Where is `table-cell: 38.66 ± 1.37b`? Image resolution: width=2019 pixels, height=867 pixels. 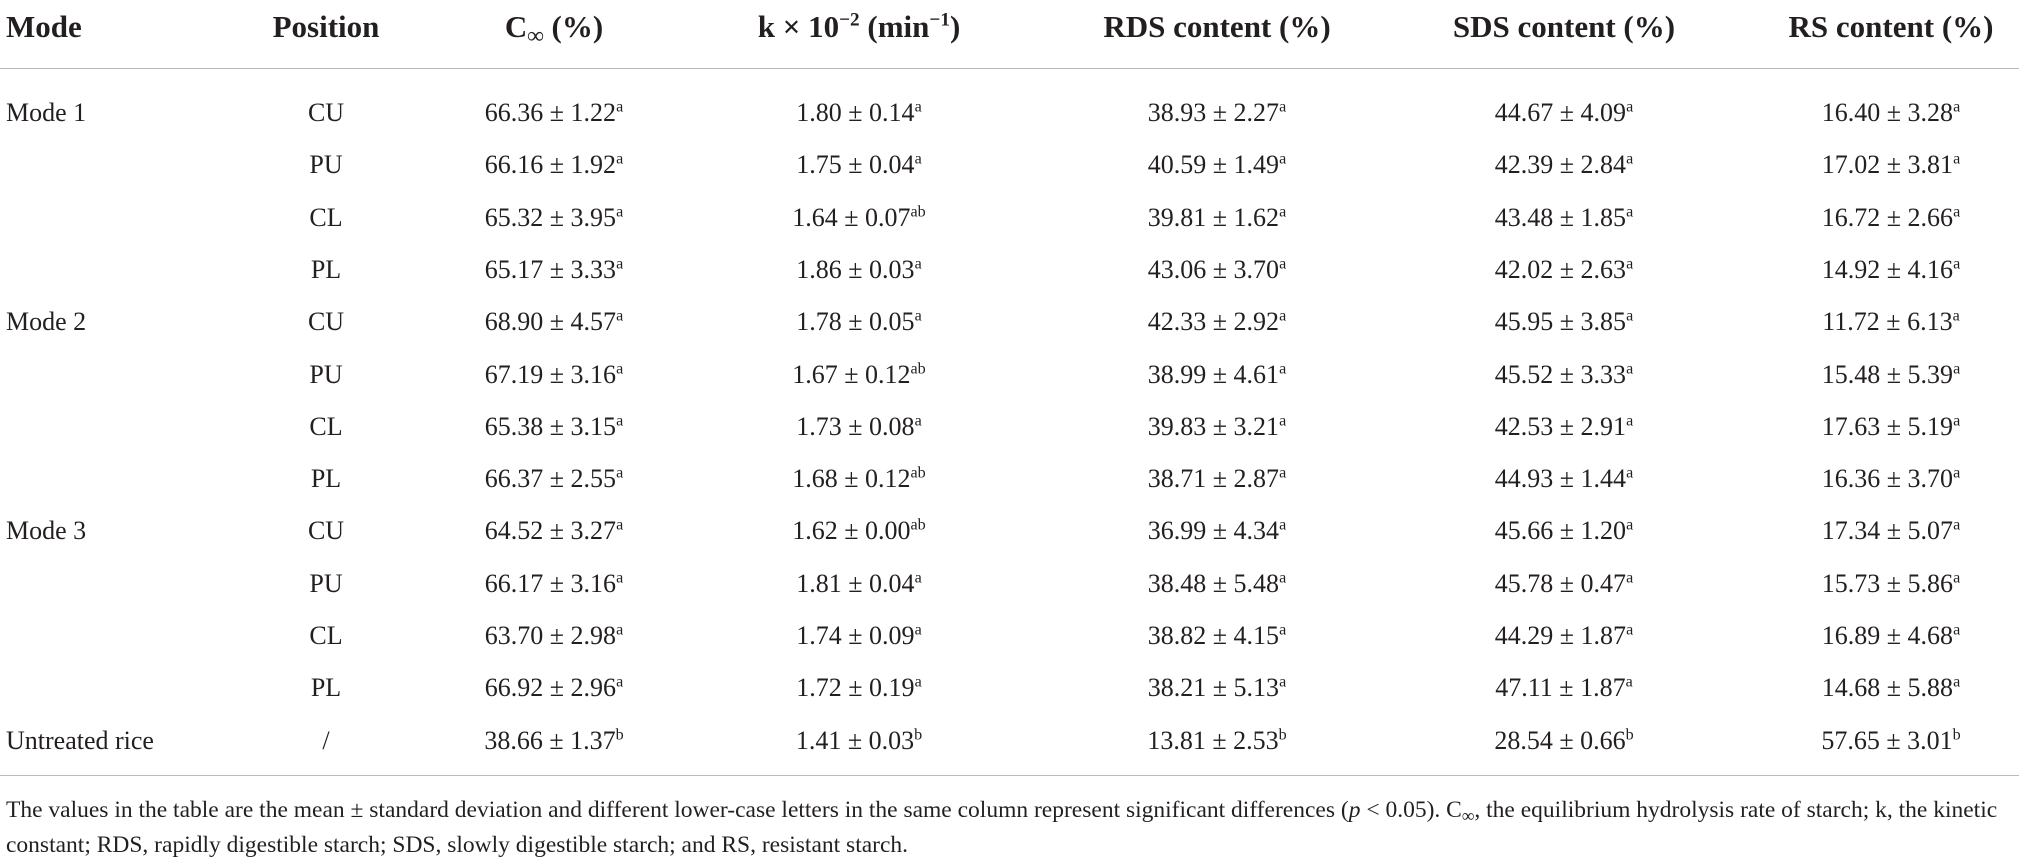
table-cell: 38.66 ± 1.37b is located at coordinates (553, 741).